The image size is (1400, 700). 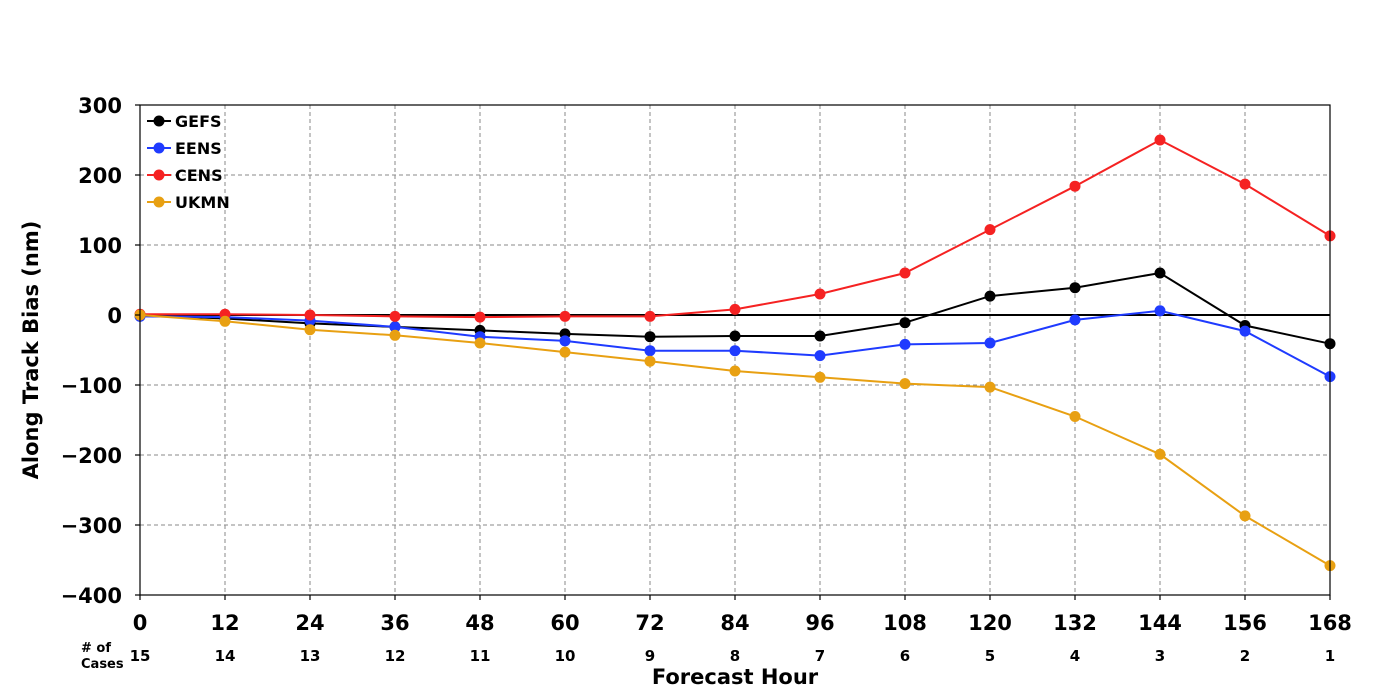 What do you see at coordinates (1075, 656) in the screenshot?
I see `case-count-label: 4` at bounding box center [1075, 656].